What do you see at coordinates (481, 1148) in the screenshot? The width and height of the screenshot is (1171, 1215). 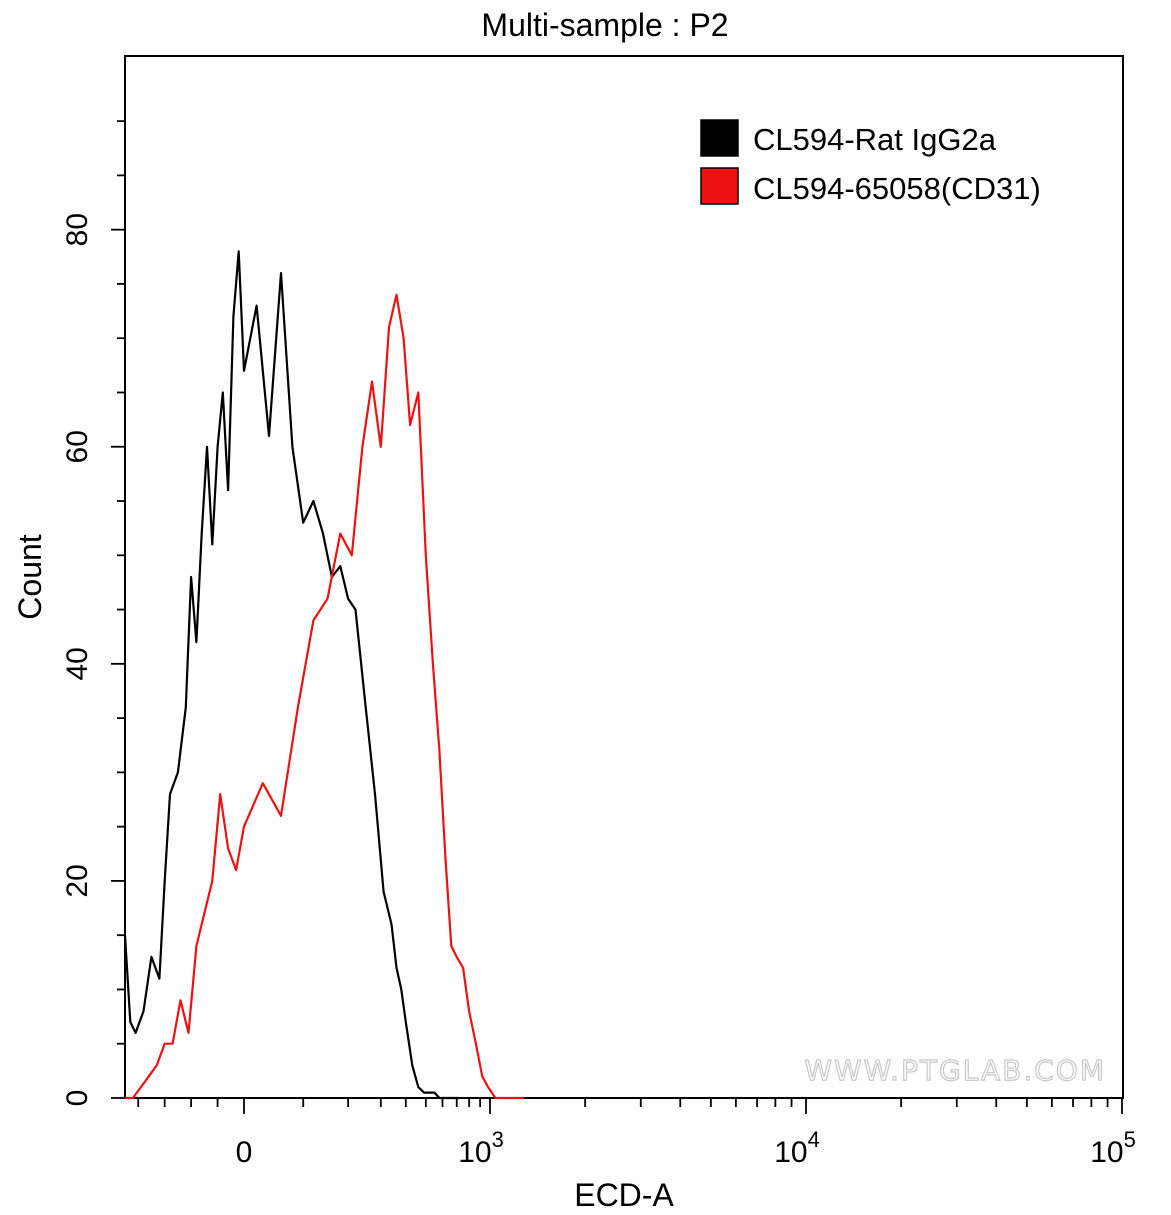 I see `x-tick-label: 10³` at bounding box center [481, 1148].